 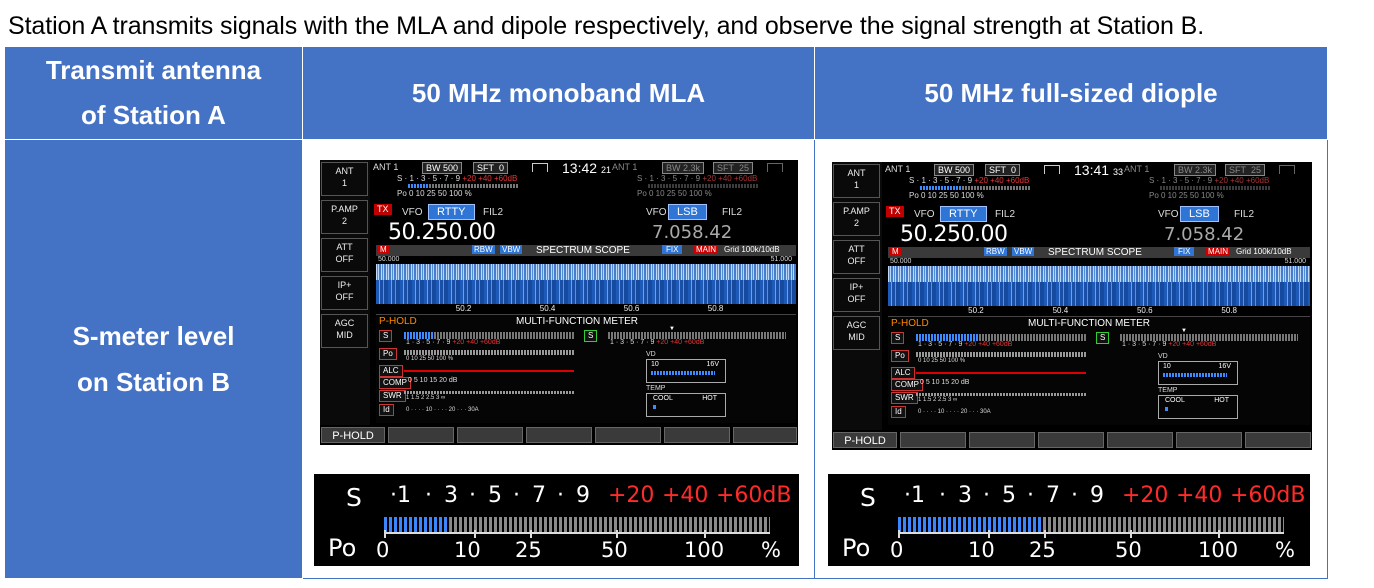 I want to click on bw-tag: BW 500, so click(x=442, y=168).